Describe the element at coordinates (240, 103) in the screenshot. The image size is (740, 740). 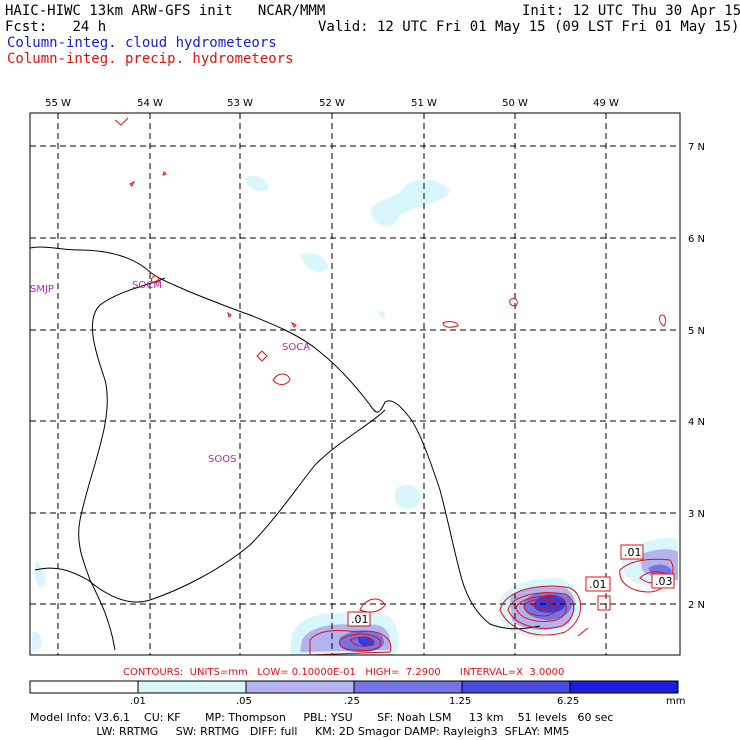
I see `lon-label: 53 W` at that location.